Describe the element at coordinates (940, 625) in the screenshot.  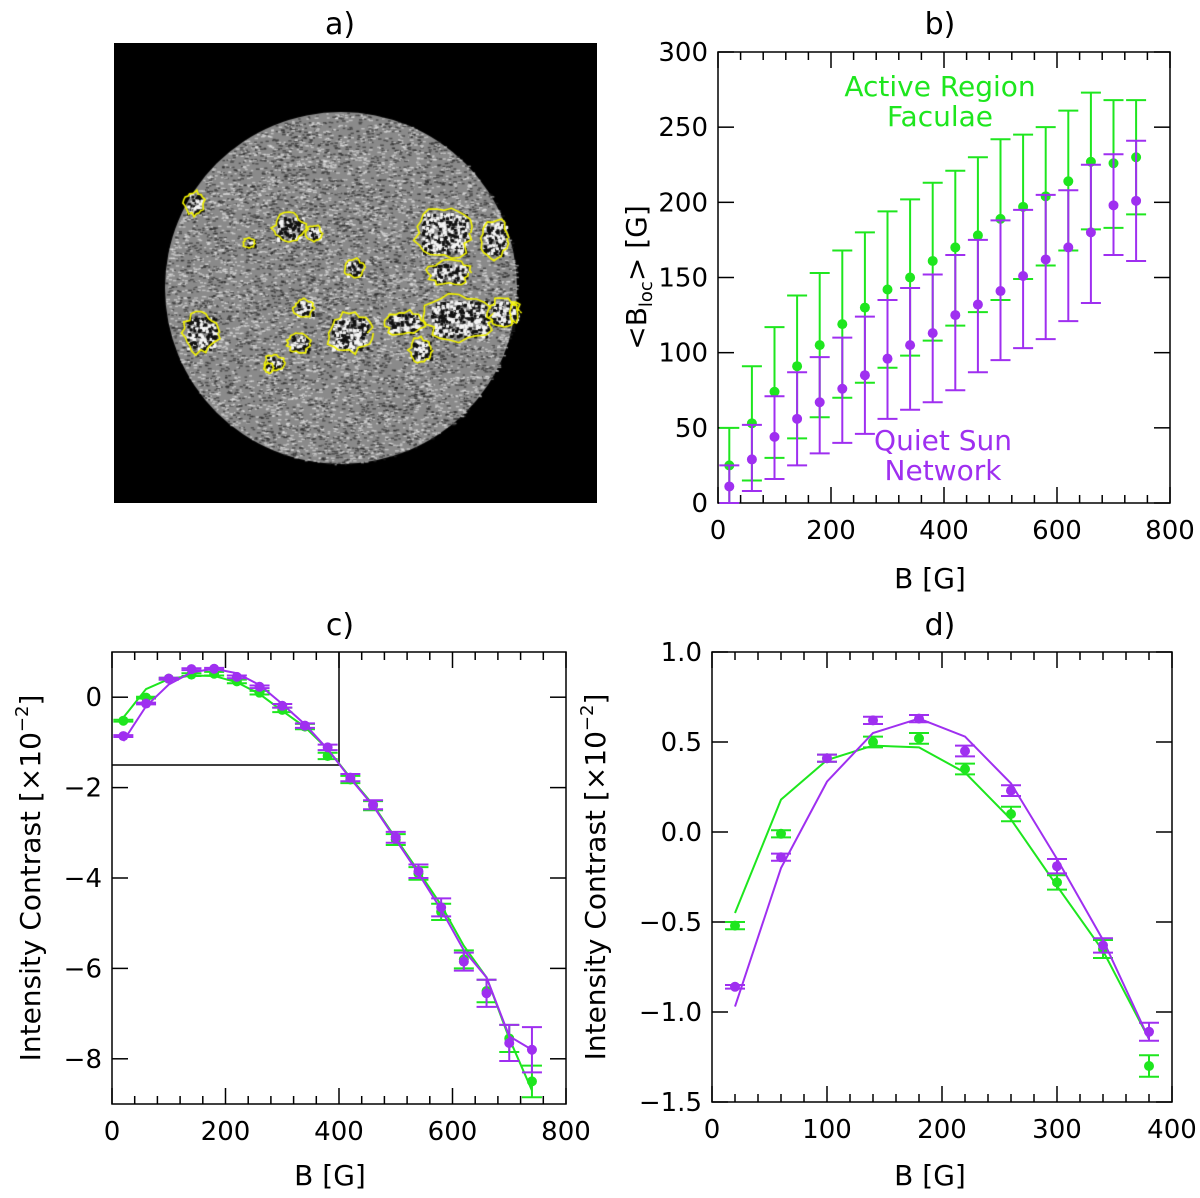
I see `chart-title: d)` at that location.